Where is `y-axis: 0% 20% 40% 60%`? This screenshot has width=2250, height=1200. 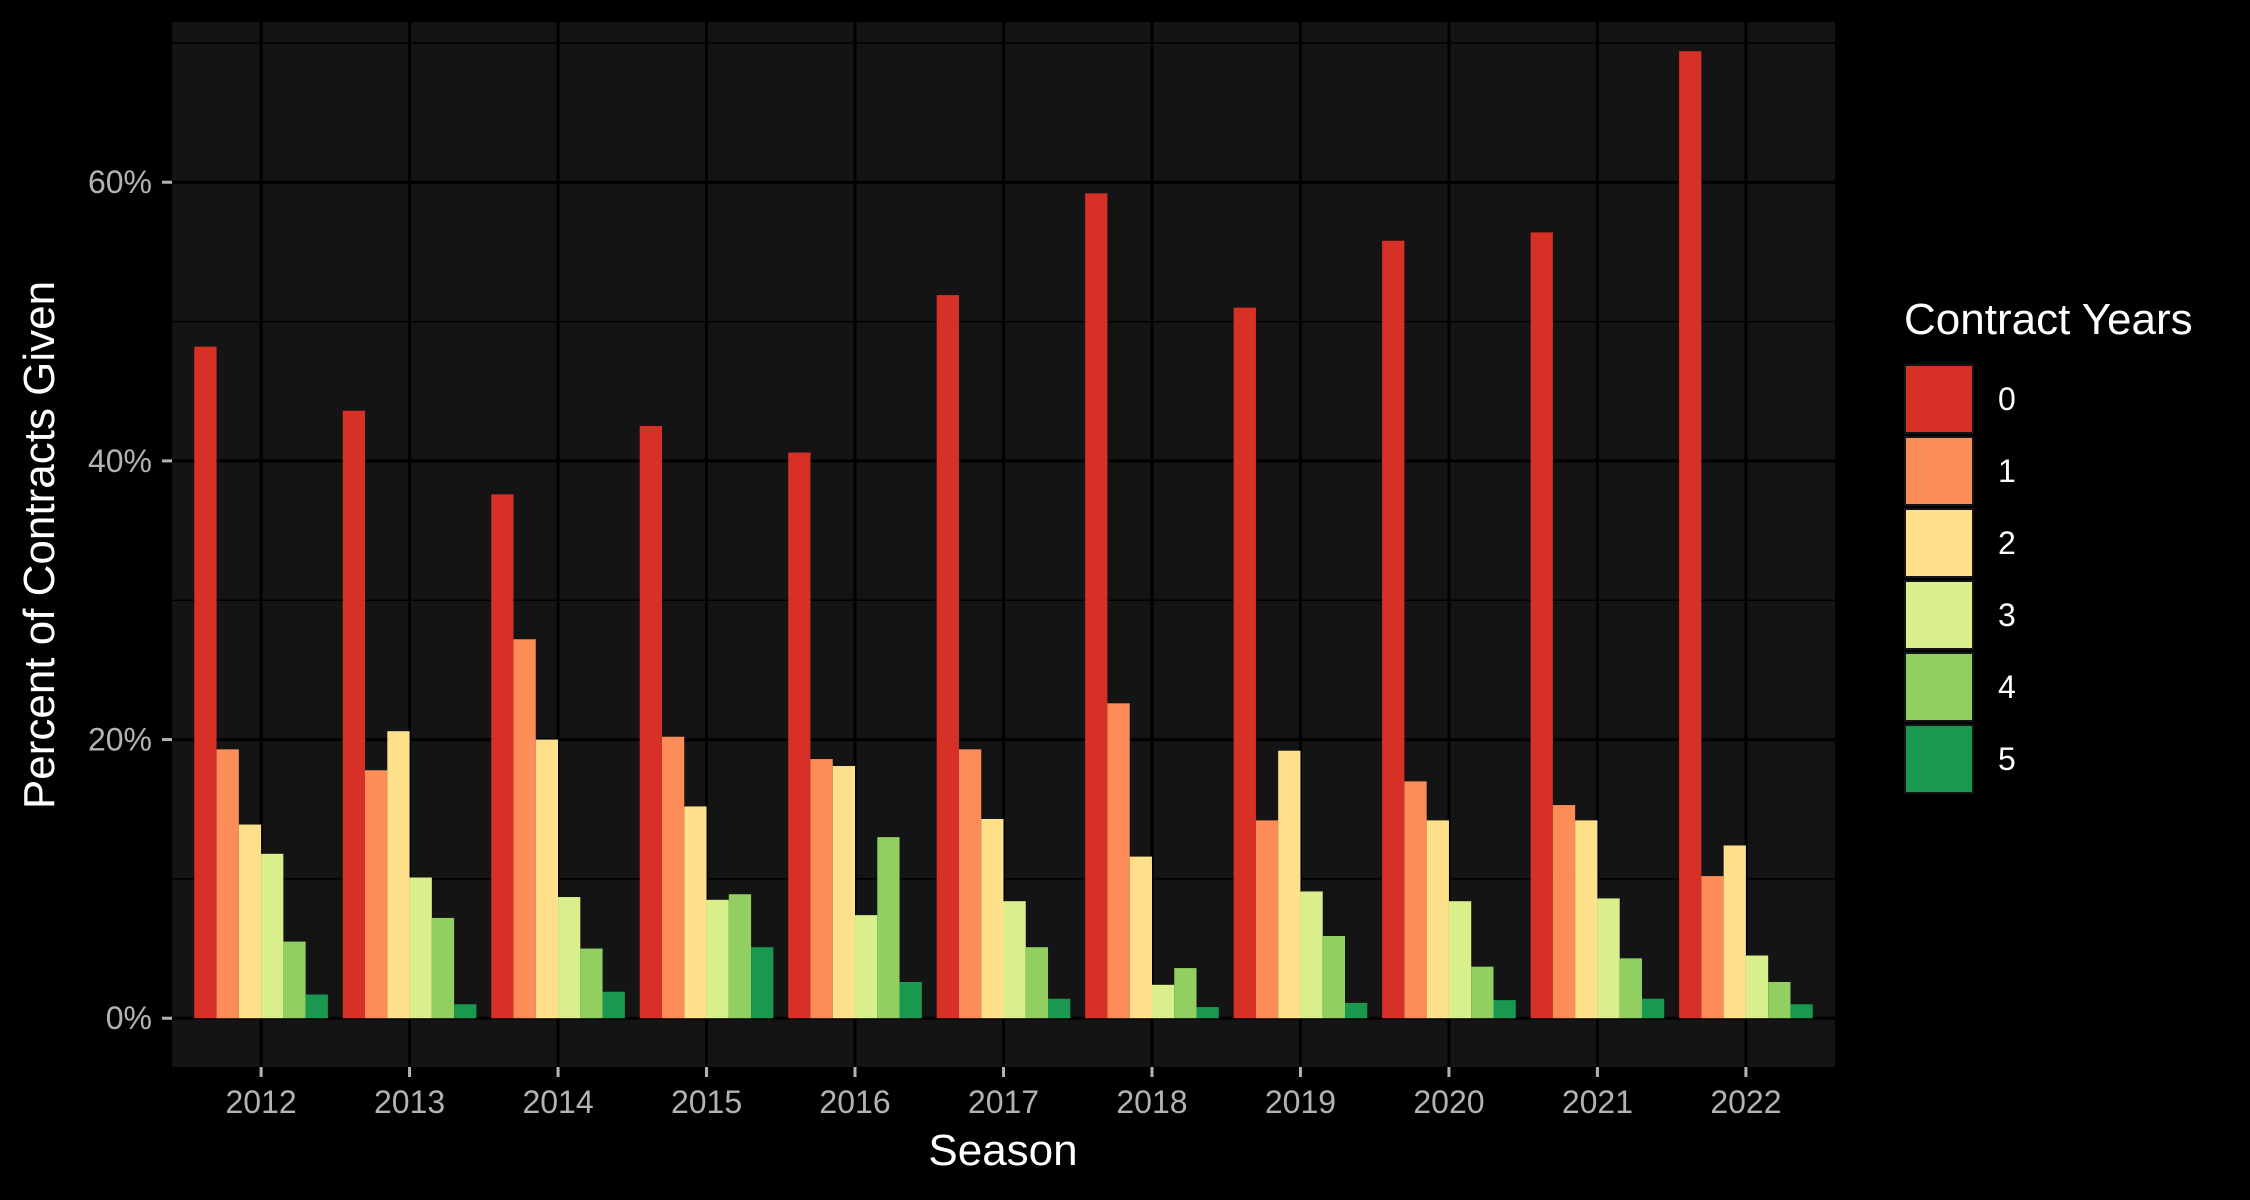
y-axis: 0% 20% 40% 60% is located at coordinates (130, 600).